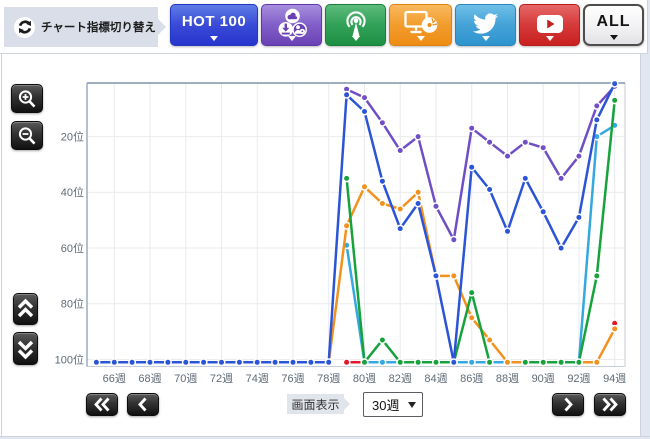  I want to click on chart-indicator-switch-label: チャート指標切り替え, so click(81, 27).